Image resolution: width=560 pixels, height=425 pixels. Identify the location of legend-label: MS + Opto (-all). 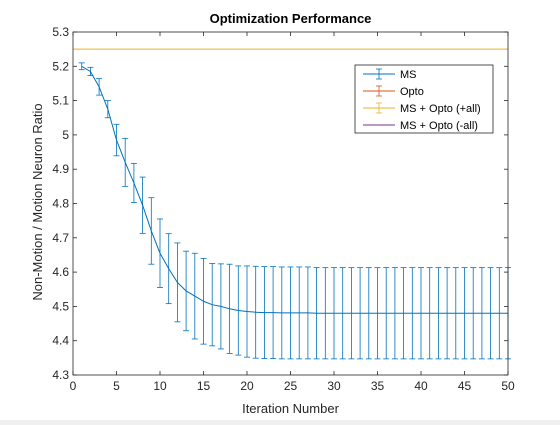
(439, 126).